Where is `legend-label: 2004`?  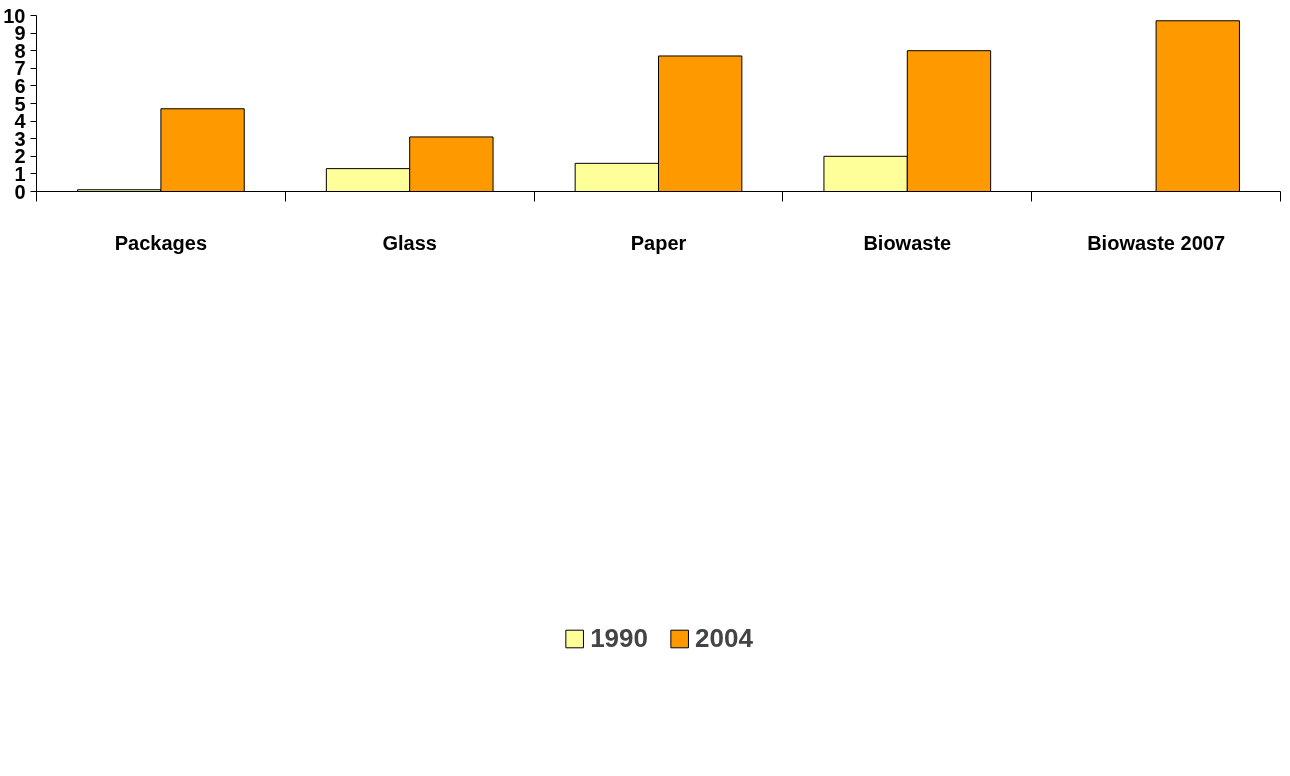 legend-label: 2004 is located at coordinates (724, 638).